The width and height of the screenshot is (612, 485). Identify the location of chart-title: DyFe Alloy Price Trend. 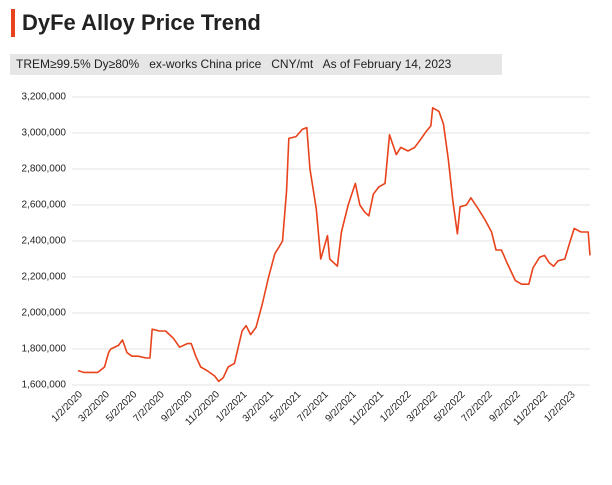
(141, 22).